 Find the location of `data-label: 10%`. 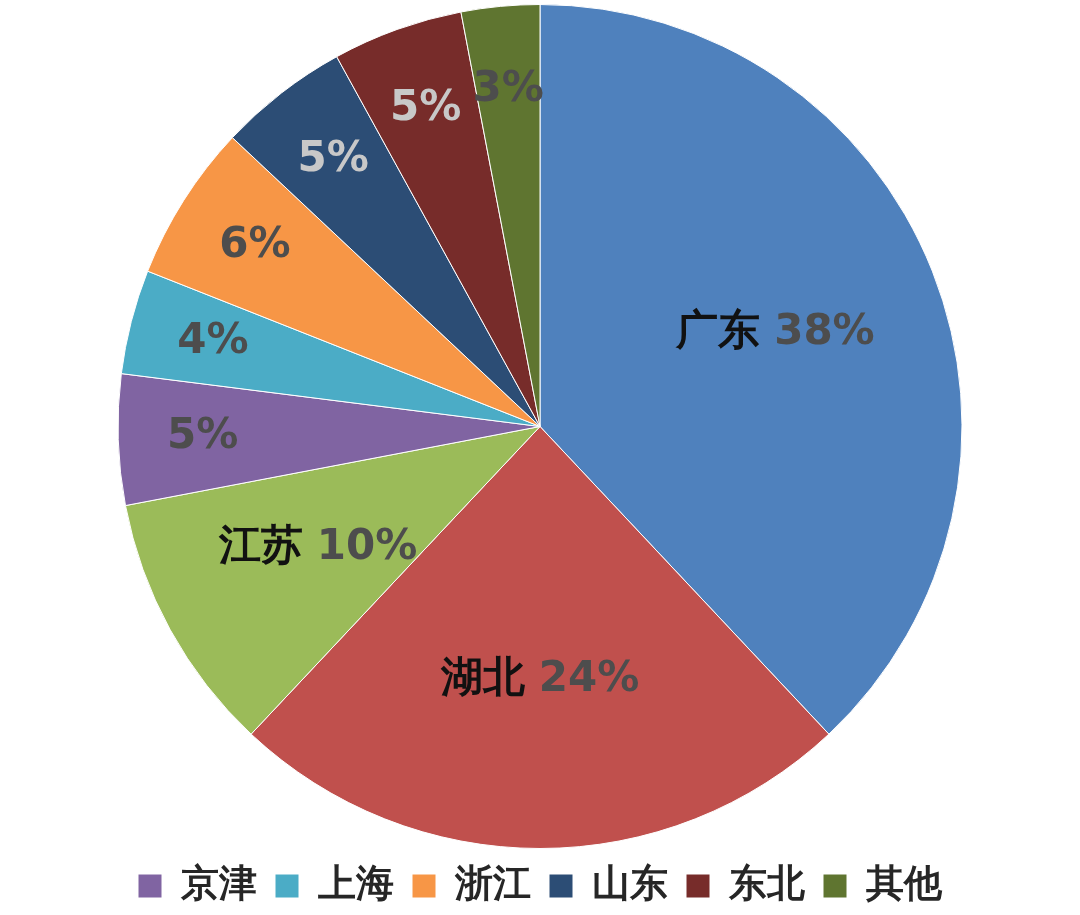

data-label: 10% is located at coordinates (367, 545).